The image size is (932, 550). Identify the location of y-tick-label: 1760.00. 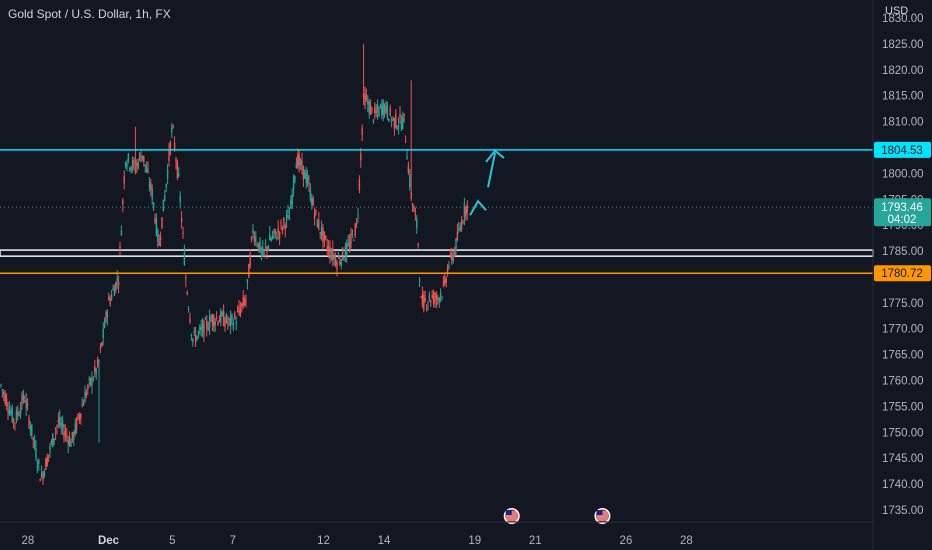
(903, 382).